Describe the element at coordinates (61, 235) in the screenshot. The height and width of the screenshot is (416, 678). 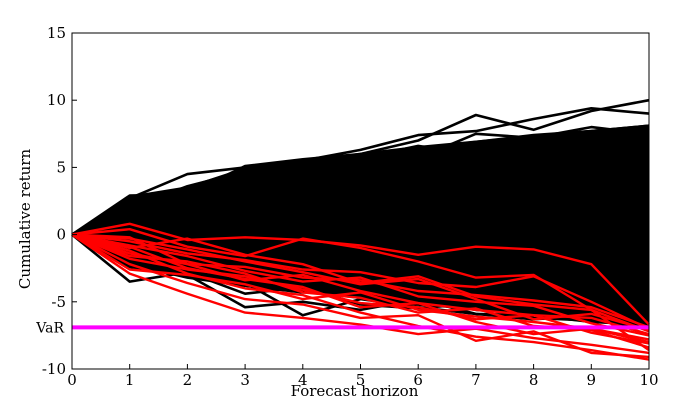
I see `y-tick-label-2: 0` at that location.